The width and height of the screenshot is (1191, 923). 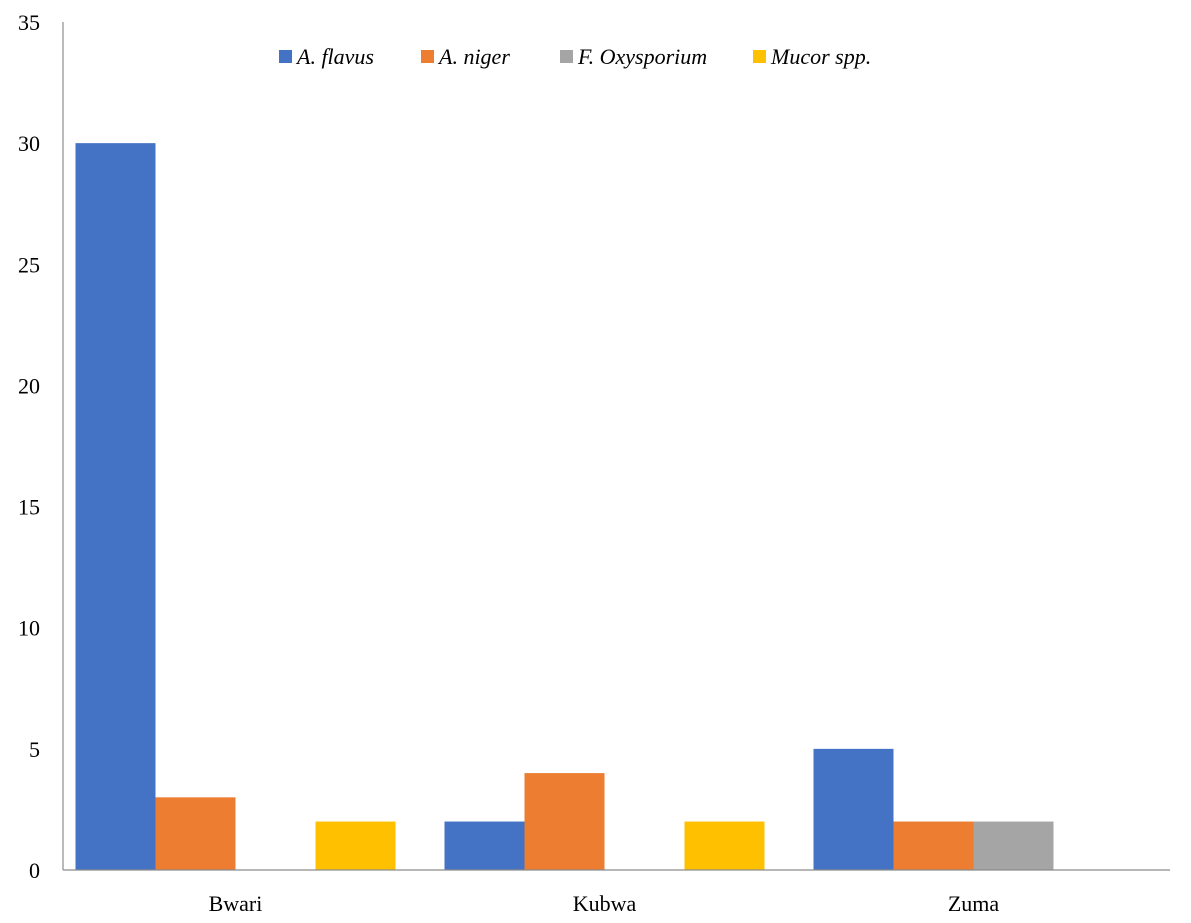 What do you see at coordinates (236, 903) in the screenshot?
I see `x-tick-label: Bwari` at bounding box center [236, 903].